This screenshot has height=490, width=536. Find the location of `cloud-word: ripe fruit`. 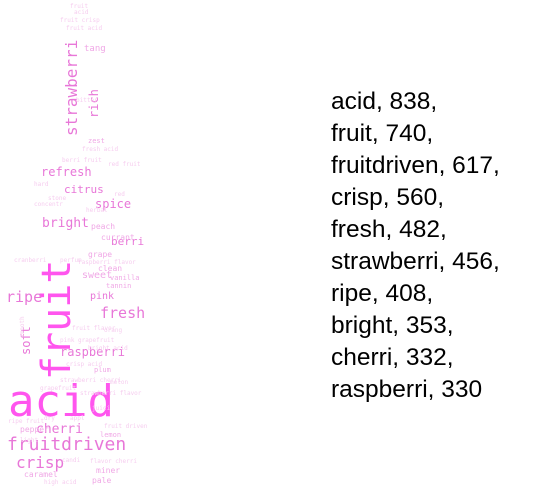

cloud-word: ripe fruit is located at coordinates (26, 421).